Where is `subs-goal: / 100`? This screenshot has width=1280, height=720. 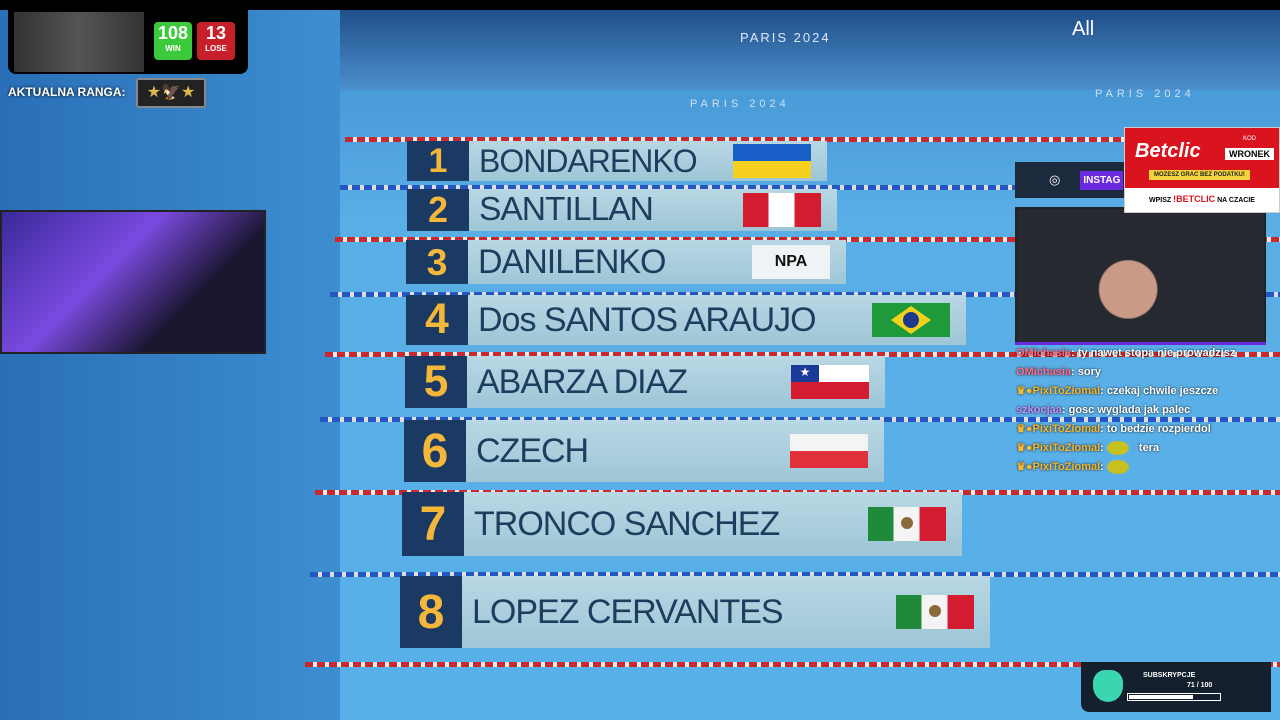 subs-goal: / 100 is located at coordinates (1204, 685).